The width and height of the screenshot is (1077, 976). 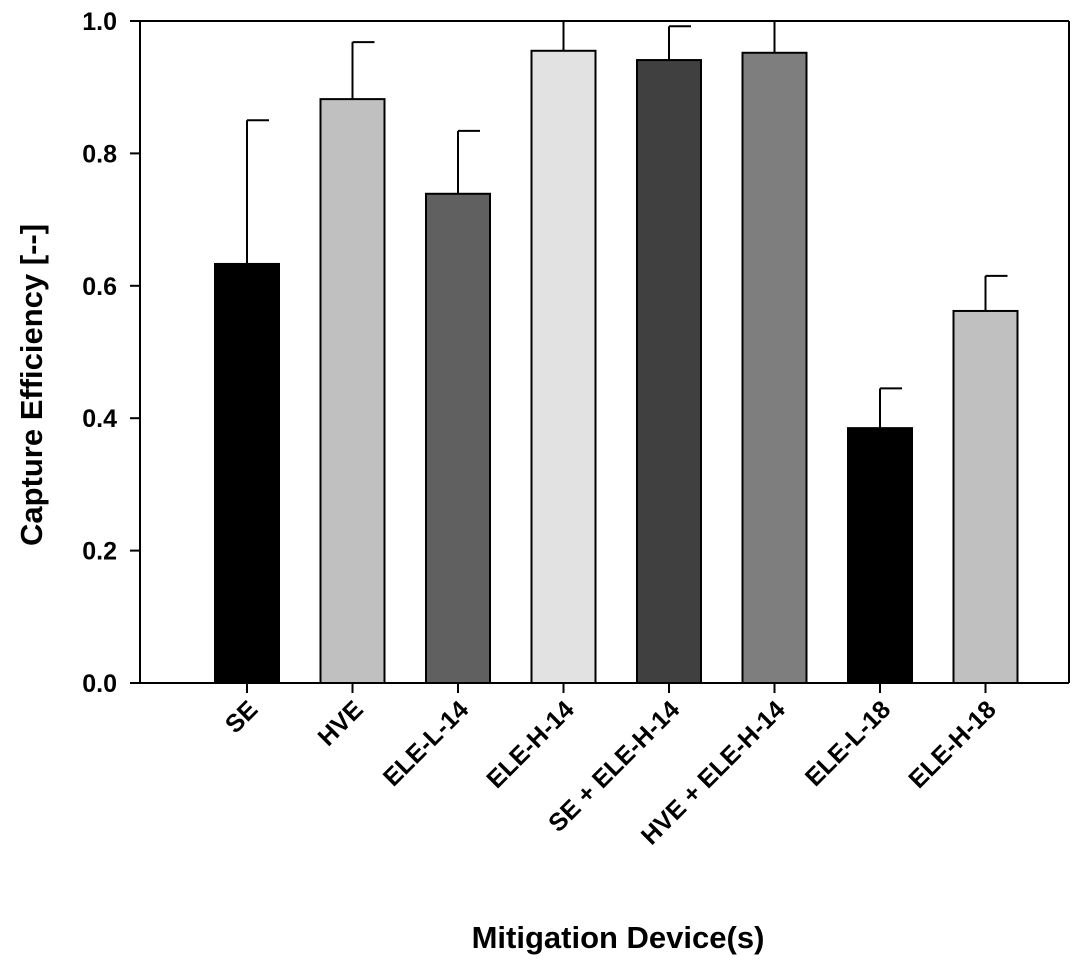 I want to click on y-ticks-layer: 0.0 0.2 0.4 0.6 0.8 1.0, so click(x=111, y=353).